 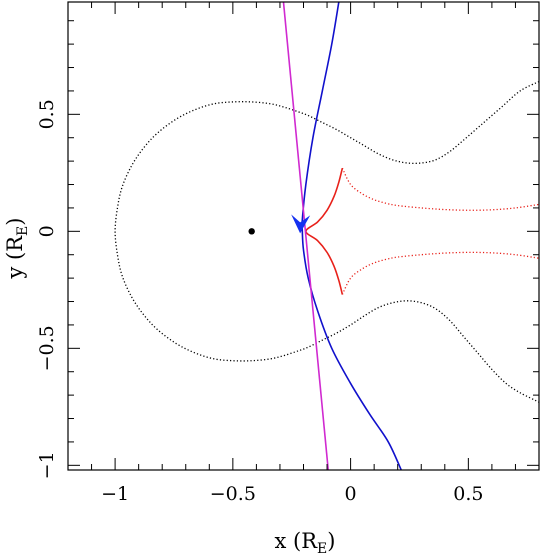 I want to click on series-straight-line, so click(x=306, y=236).